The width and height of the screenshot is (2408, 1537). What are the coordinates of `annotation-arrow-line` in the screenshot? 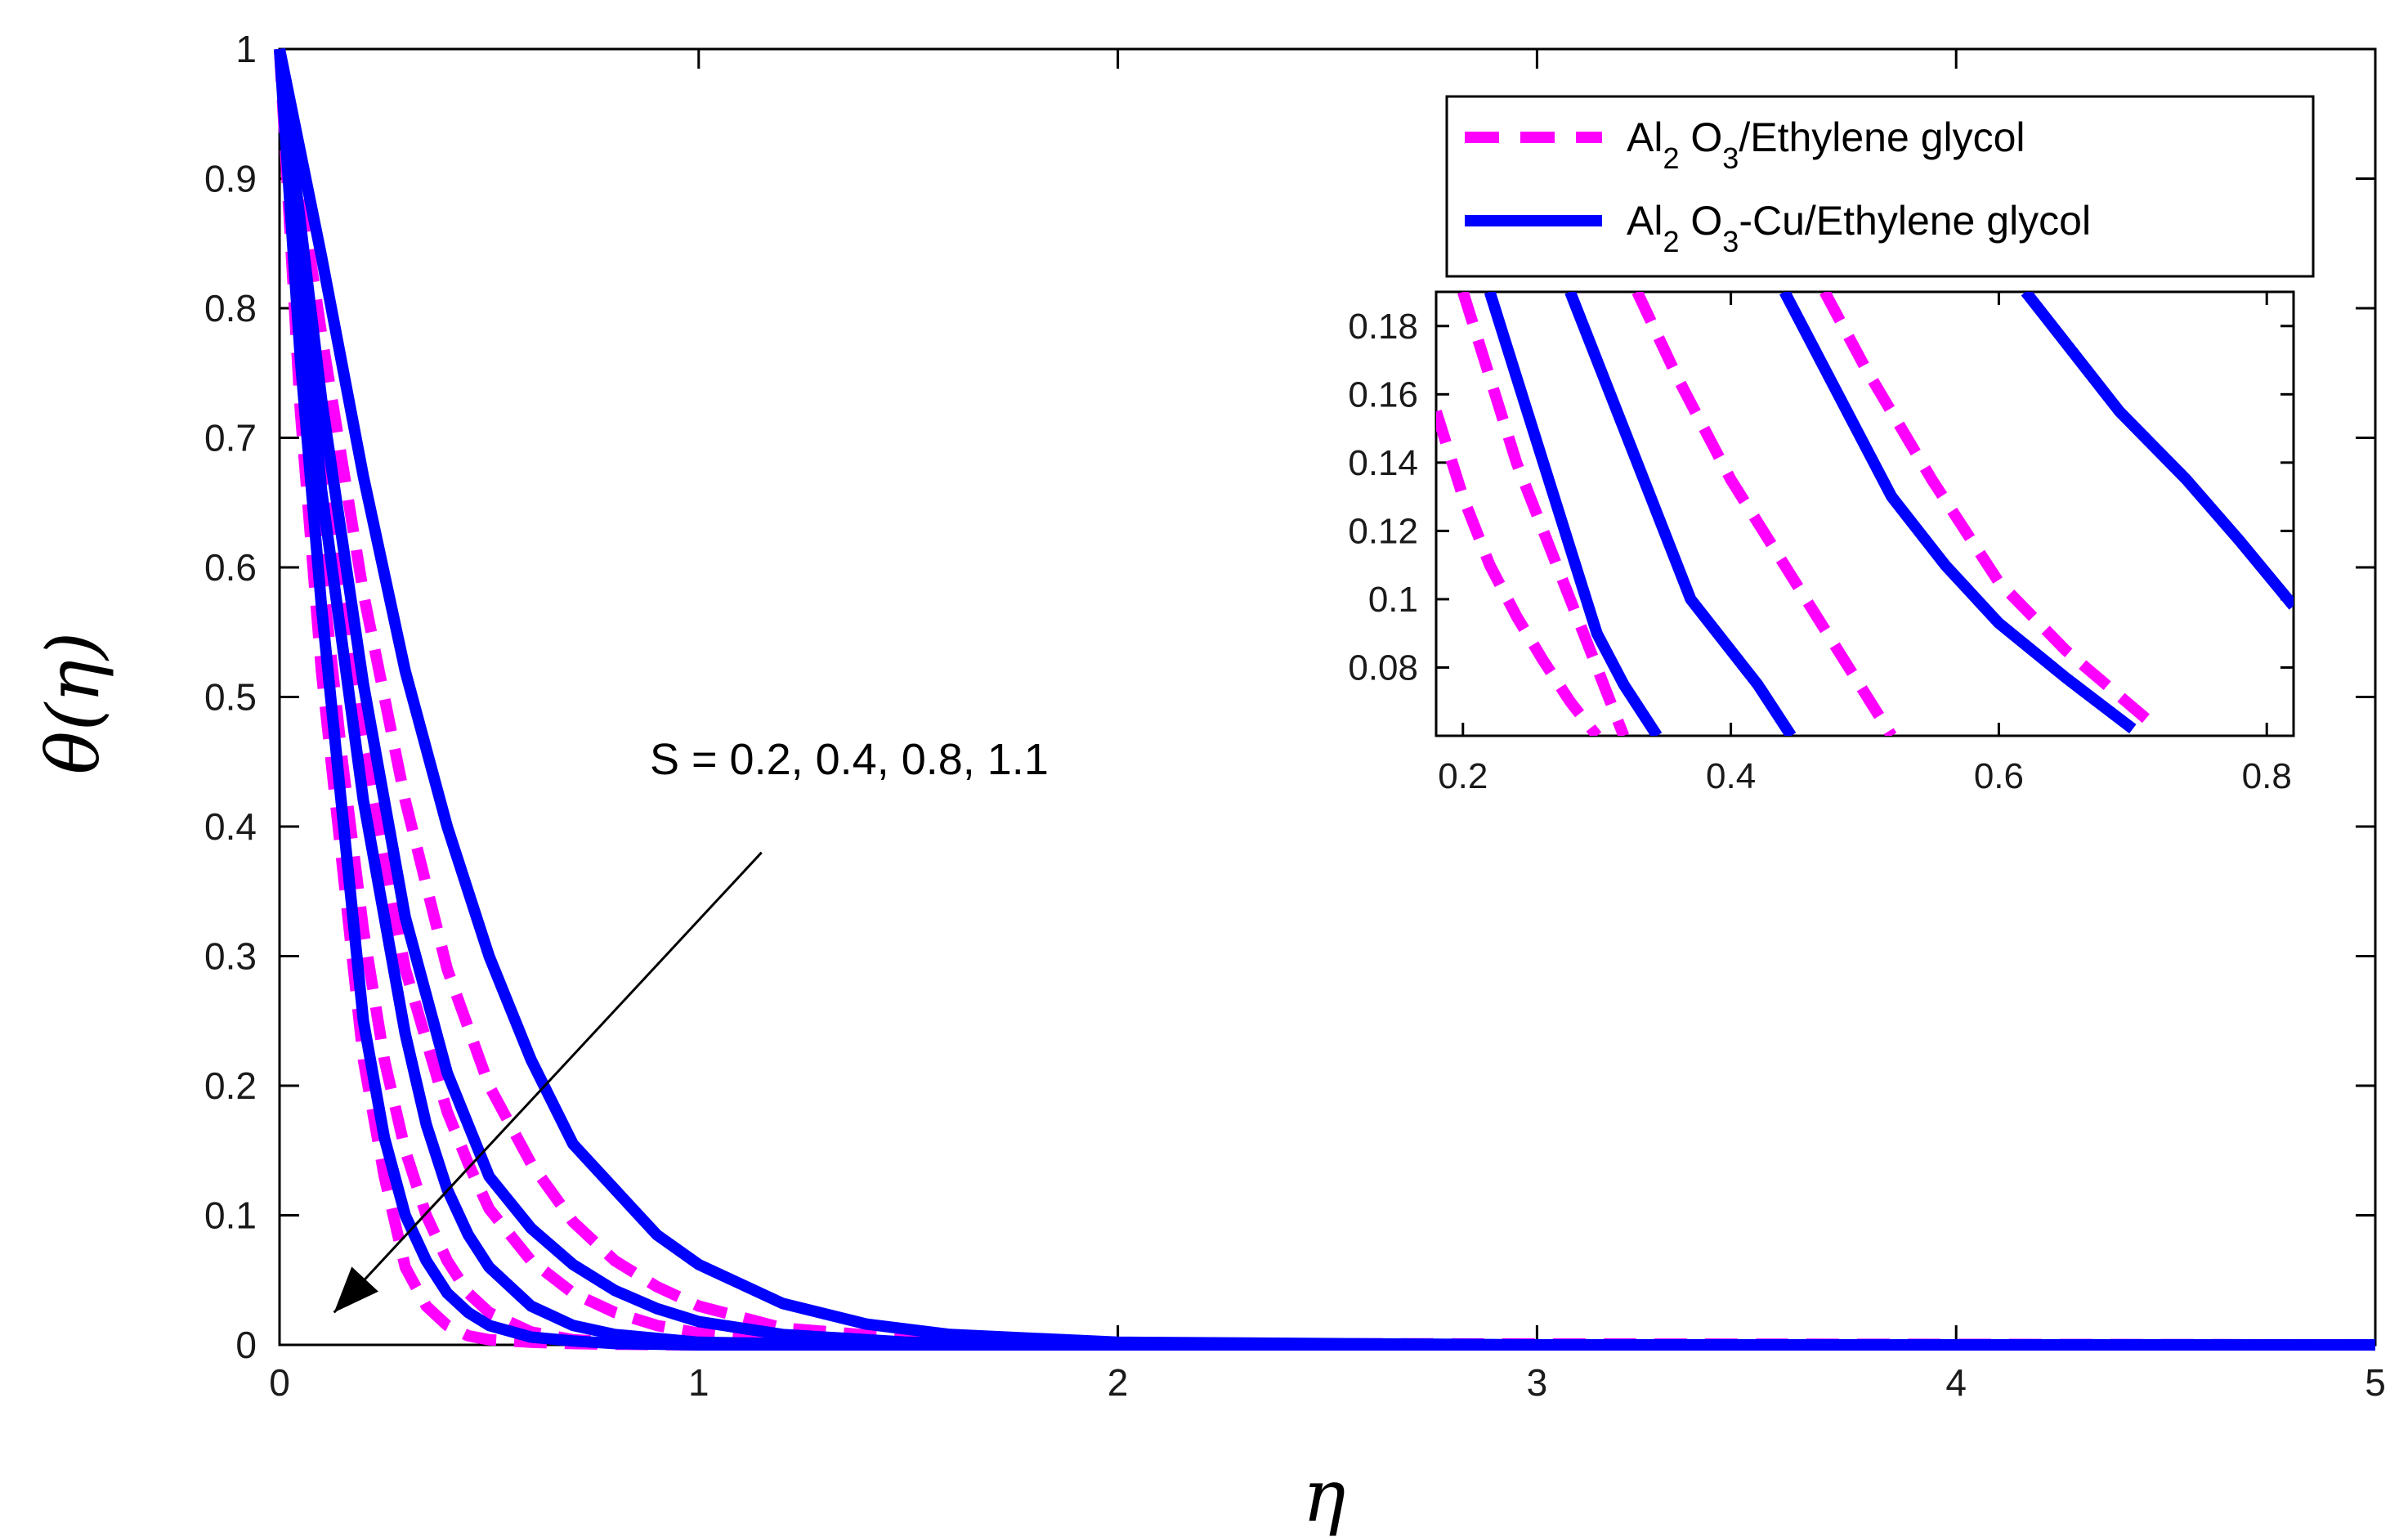 It's located at (548, 1082).